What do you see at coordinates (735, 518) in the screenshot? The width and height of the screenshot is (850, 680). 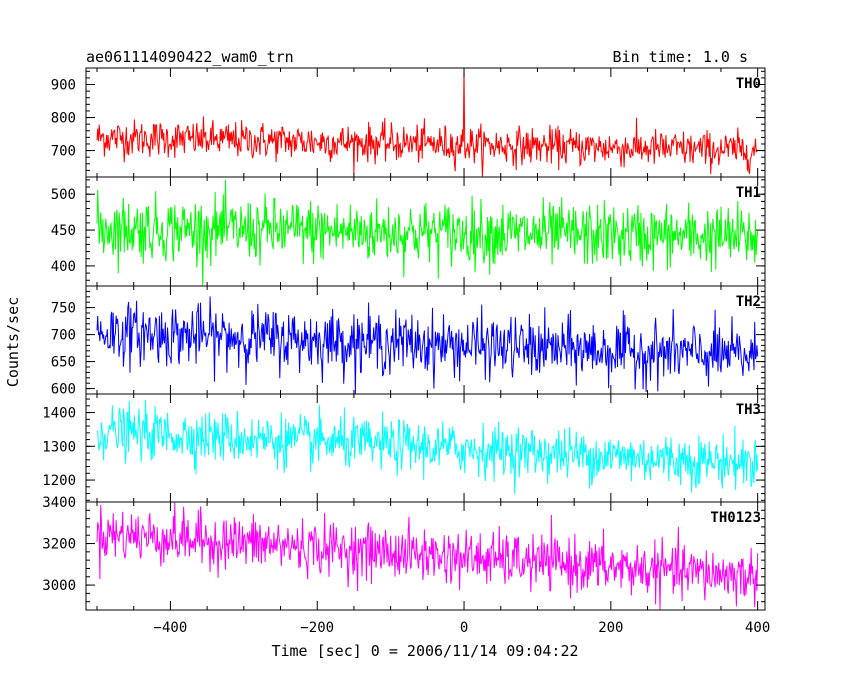 I see `panel-label-th0123: TH0123` at bounding box center [735, 518].